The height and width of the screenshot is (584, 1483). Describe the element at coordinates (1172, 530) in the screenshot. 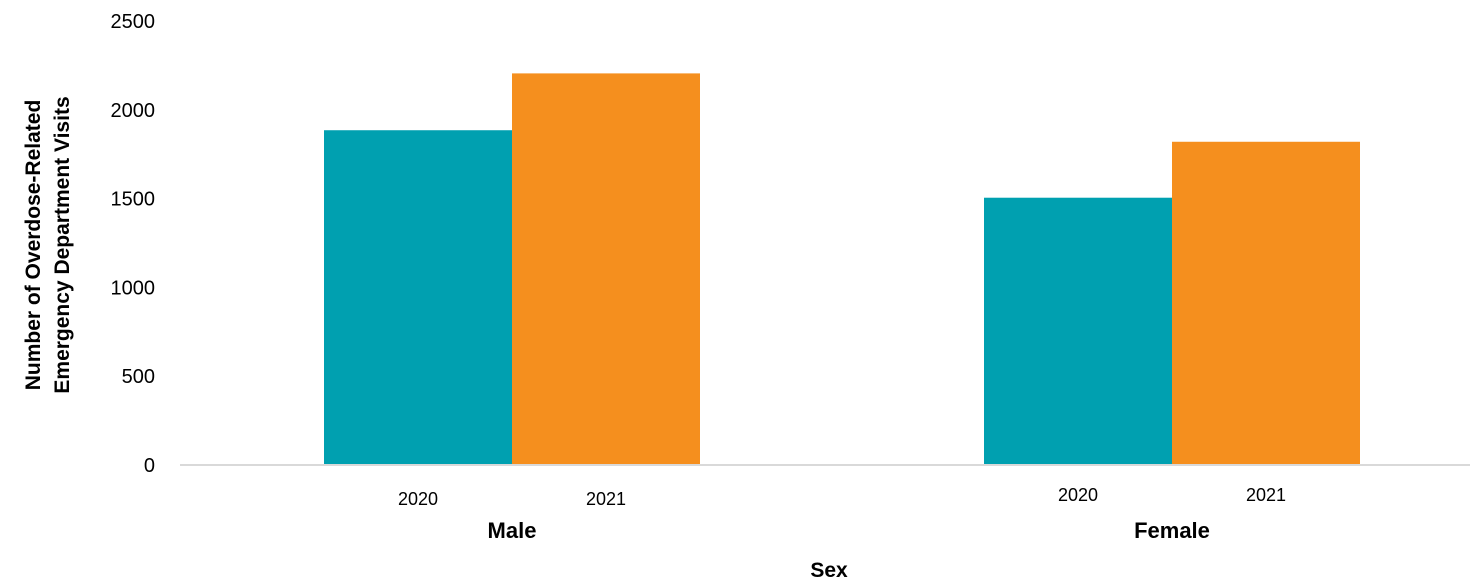

I see `x-category-label: Female` at that location.